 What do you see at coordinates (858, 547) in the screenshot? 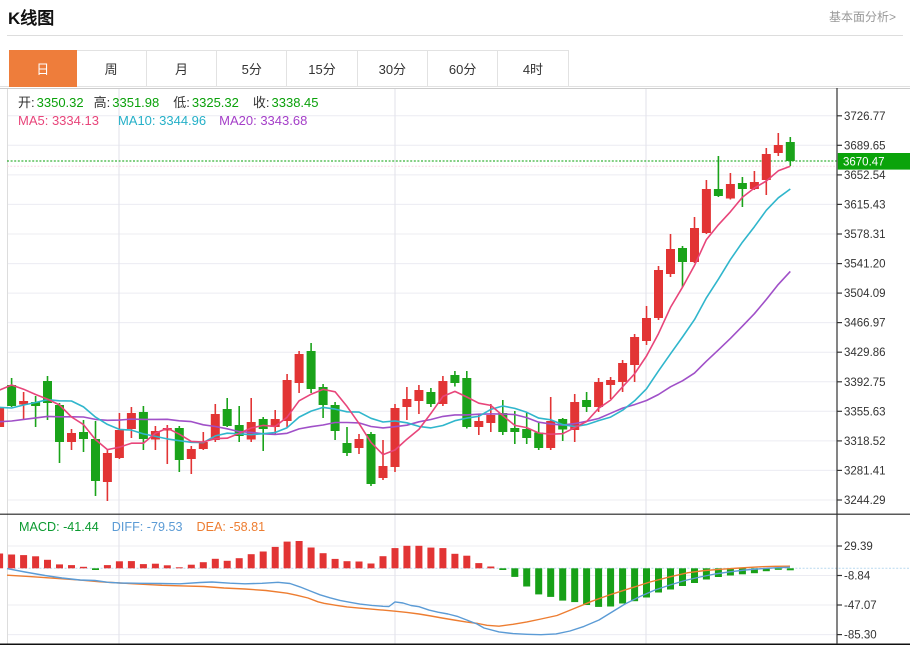
I see `svg-text: 29.39` at bounding box center [858, 547].